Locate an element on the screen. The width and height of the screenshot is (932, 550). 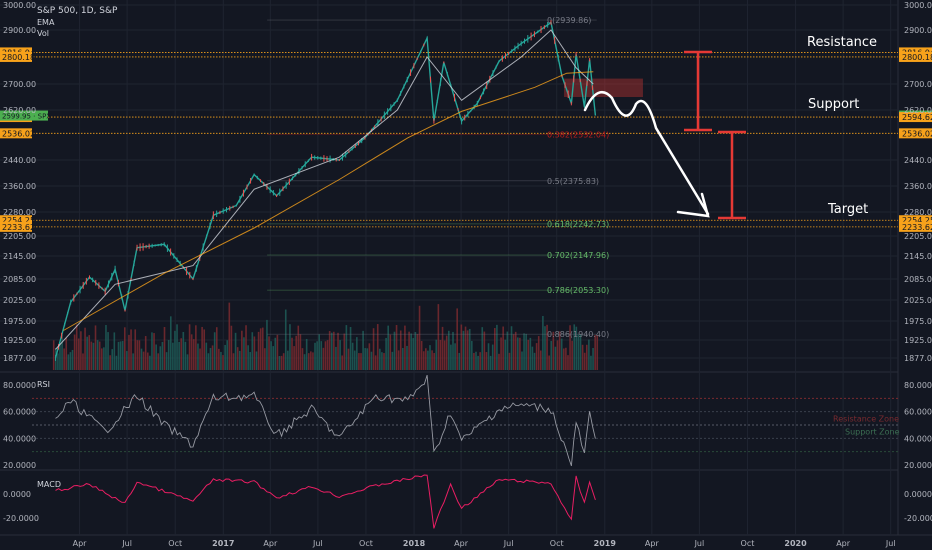
indicator-ema-label: EMA is located at coordinates (46, 22).